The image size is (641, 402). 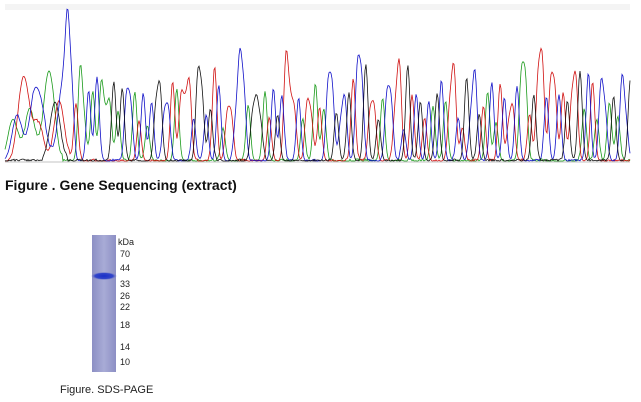 What do you see at coordinates (125, 268) in the screenshot?
I see `marker-label: 44` at bounding box center [125, 268].